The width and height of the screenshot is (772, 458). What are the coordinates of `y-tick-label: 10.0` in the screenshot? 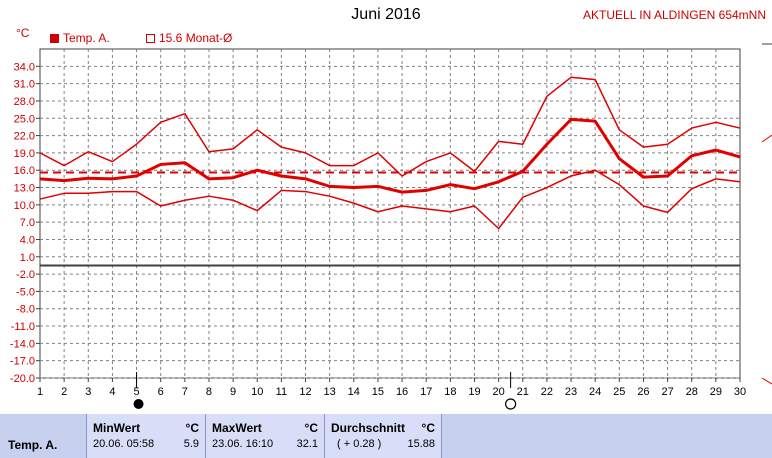 It's located at (24, 206).